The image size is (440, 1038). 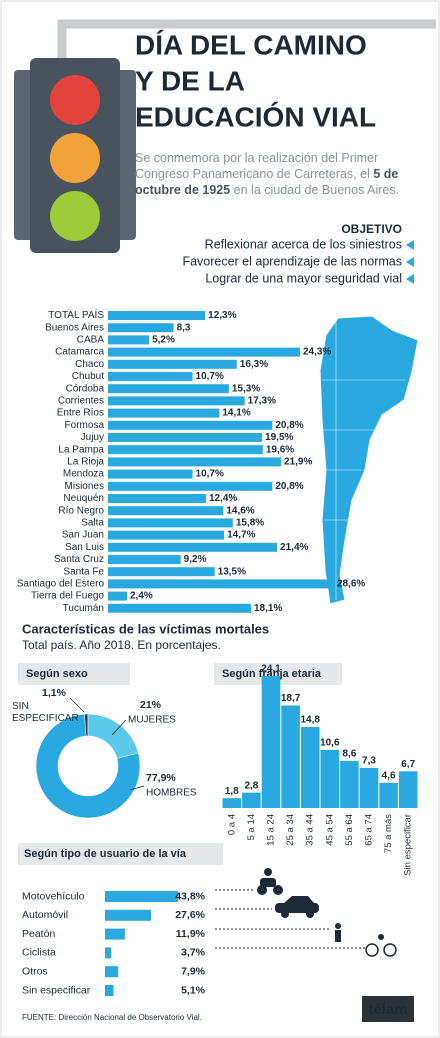 I want to click on value-label: 21,9%, so click(x=298, y=462).